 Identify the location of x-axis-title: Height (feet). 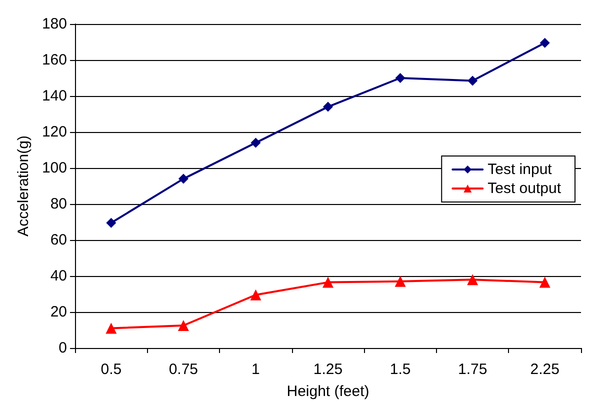
(328, 391).